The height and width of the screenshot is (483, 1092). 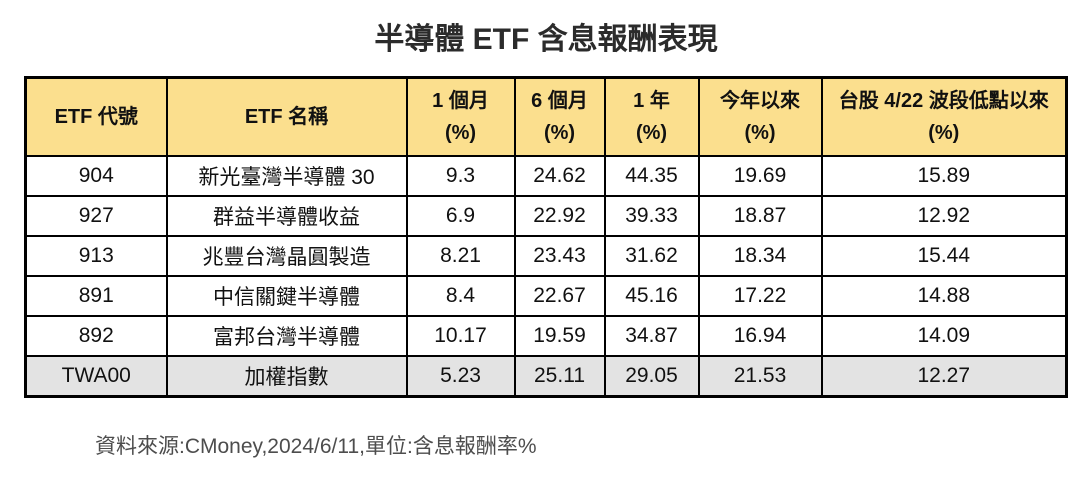 What do you see at coordinates (559, 216) in the screenshot?
I see `cell-six_month: 22.92` at bounding box center [559, 216].